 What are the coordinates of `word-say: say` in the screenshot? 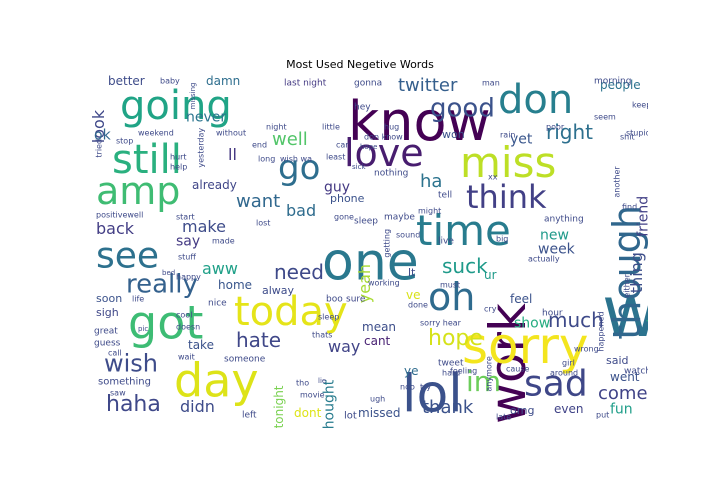 It's located at (188, 242).